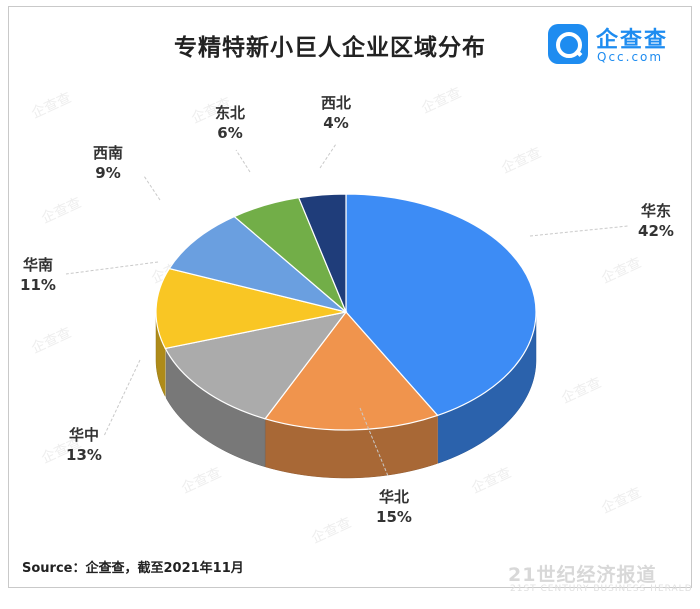 This screenshot has width=700, height=609. What do you see at coordinates (112, 268) in the screenshot?
I see `leader-line-华南` at bounding box center [112, 268].